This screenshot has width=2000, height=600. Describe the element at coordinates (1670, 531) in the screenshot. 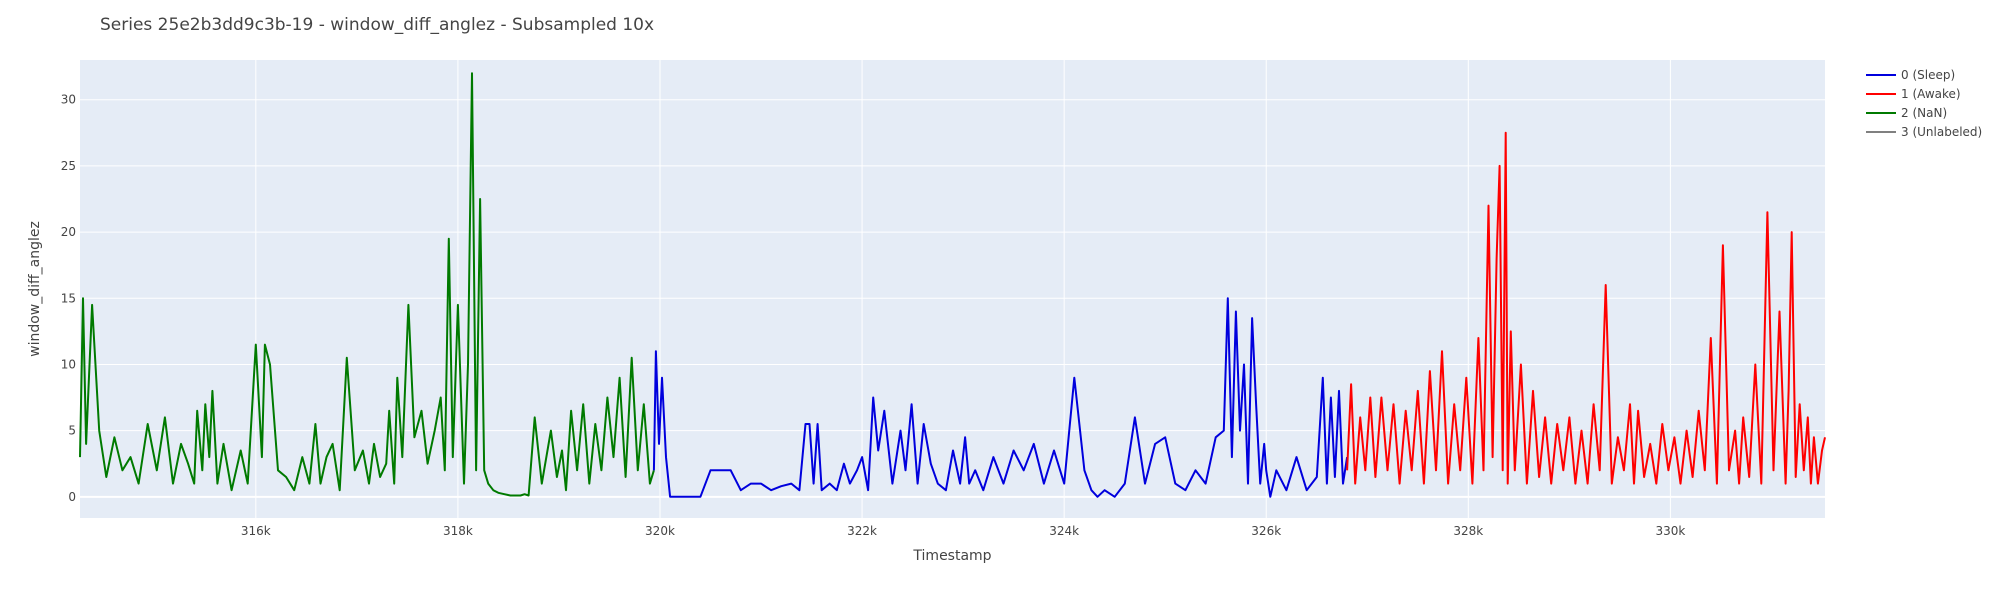

I see `x-tick-label: 330k` at that location.